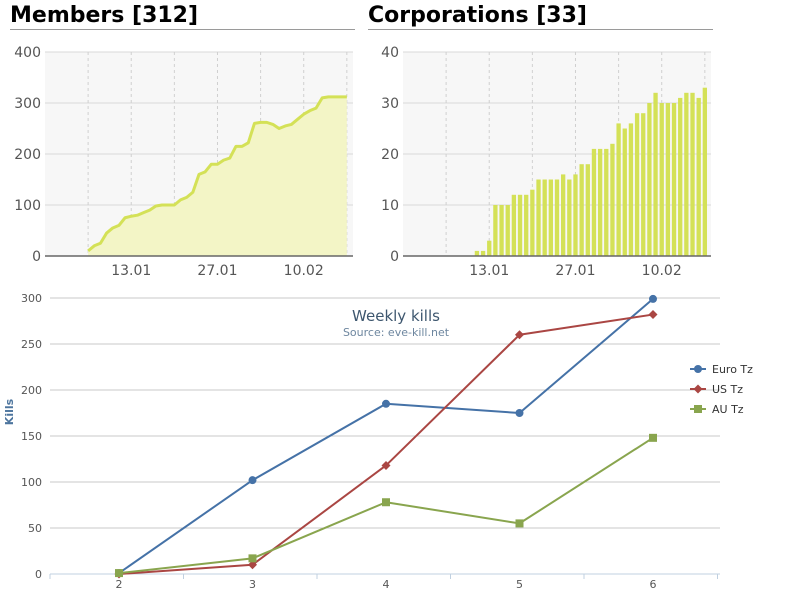 The height and width of the screenshot is (600, 800). I want to click on weekly-subtitle: Source: eve-kill.net, so click(396, 332).